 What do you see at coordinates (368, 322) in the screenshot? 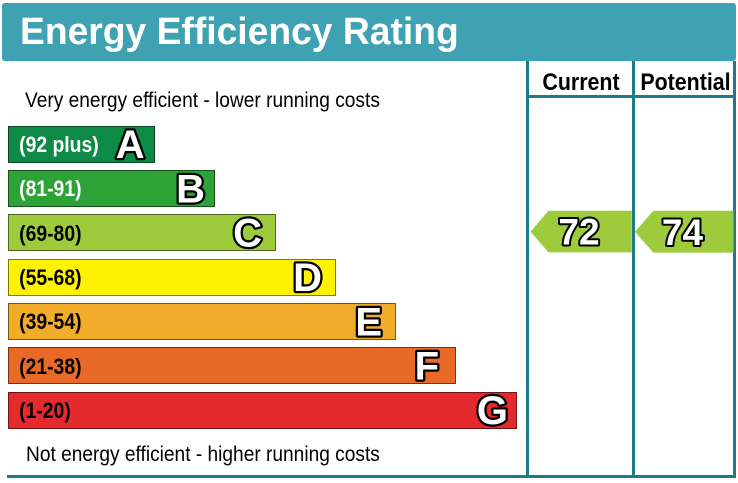
I see `svg-text: E` at bounding box center [368, 322].